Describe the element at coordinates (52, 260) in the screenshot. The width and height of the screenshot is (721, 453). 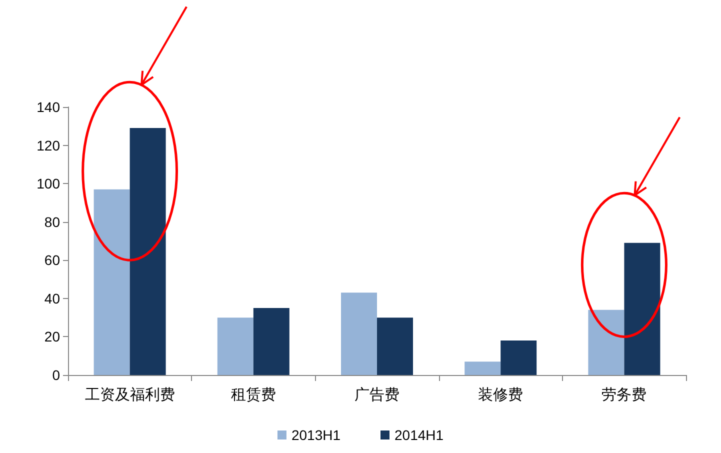
I see `y-tick-label: 60` at that location.